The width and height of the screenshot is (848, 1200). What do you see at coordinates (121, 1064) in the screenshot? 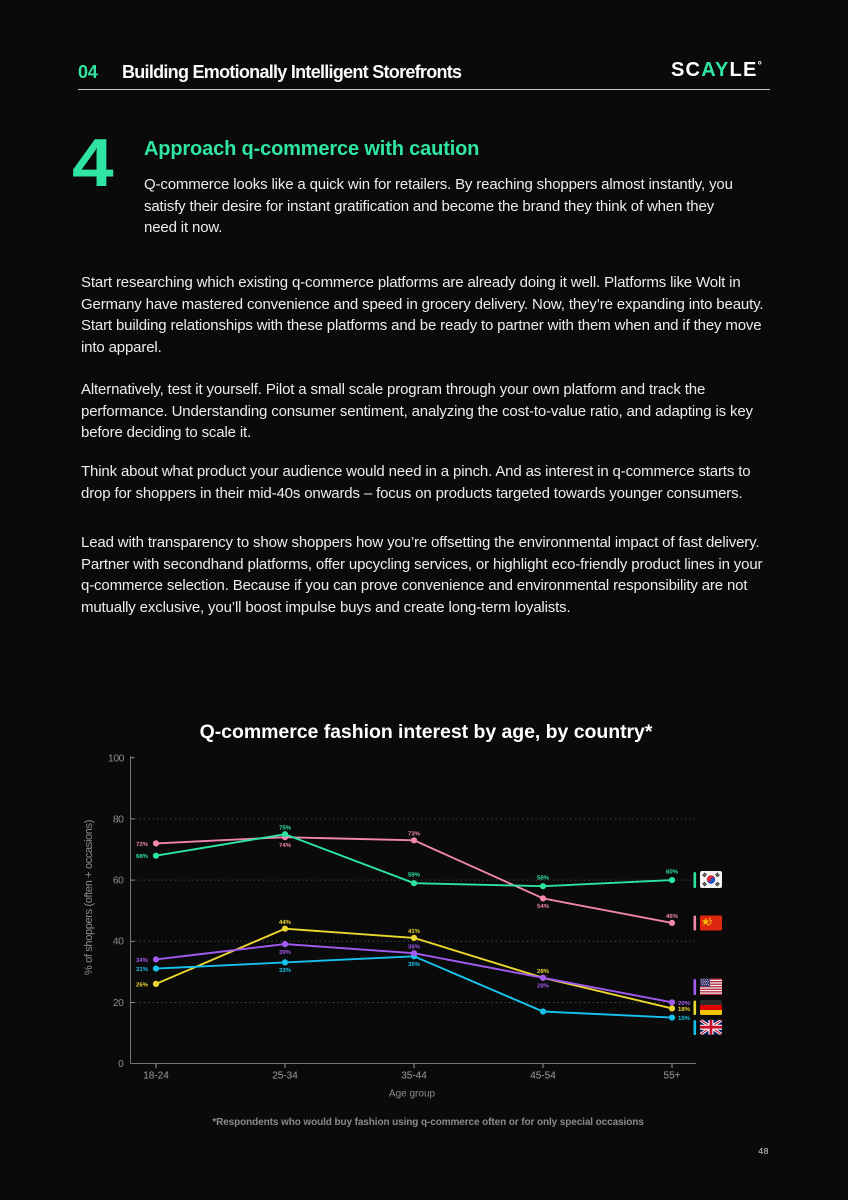
I see `svg-text: 0` at bounding box center [121, 1064].